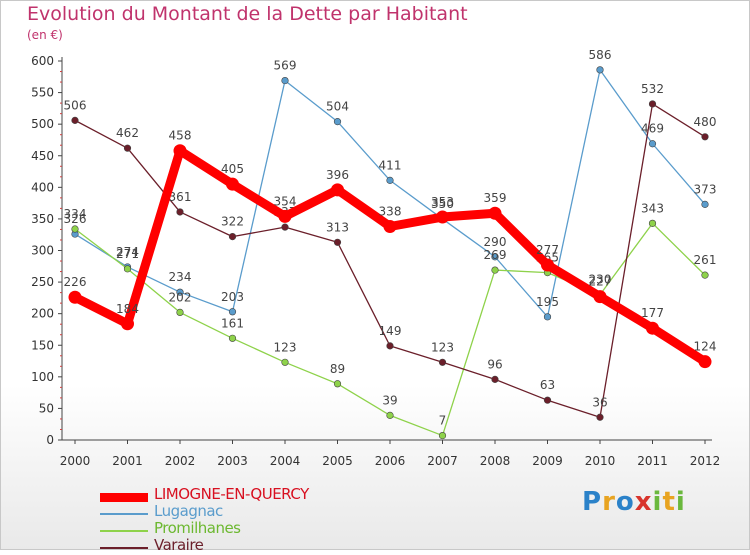 The width and height of the screenshot is (750, 555). What do you see at coordinates (232, 222) in the screenshot?
I see `data-label: 322` at bounding box center [232, 222].